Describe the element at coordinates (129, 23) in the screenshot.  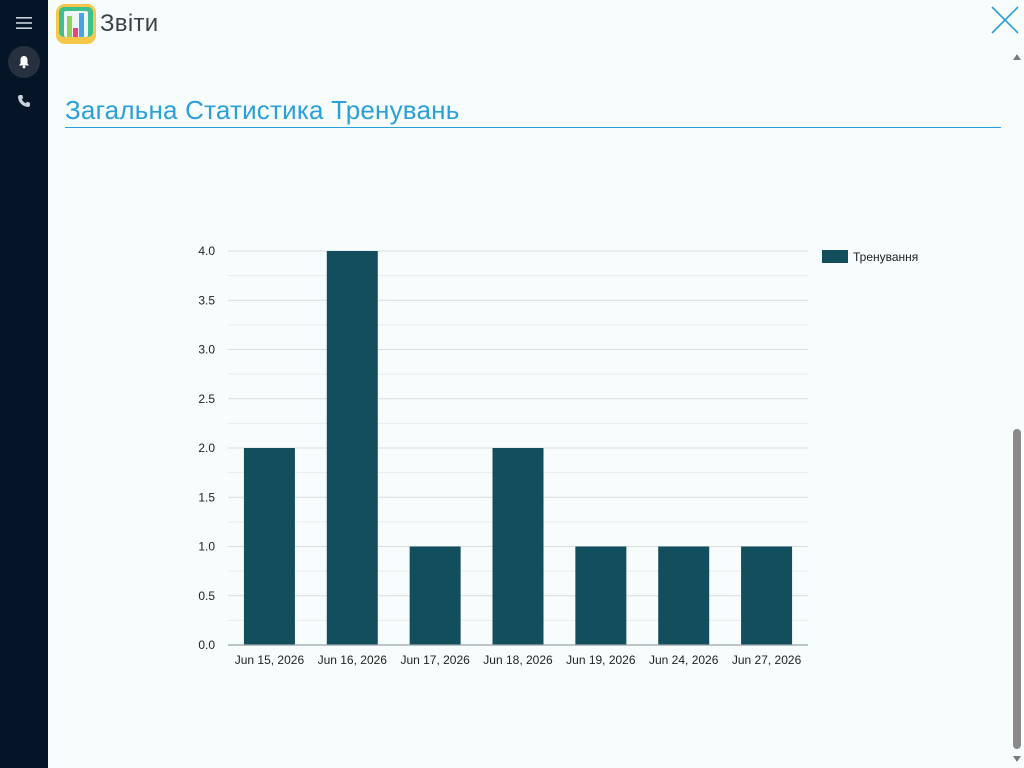
I see `app-title: Звіти` at that location.